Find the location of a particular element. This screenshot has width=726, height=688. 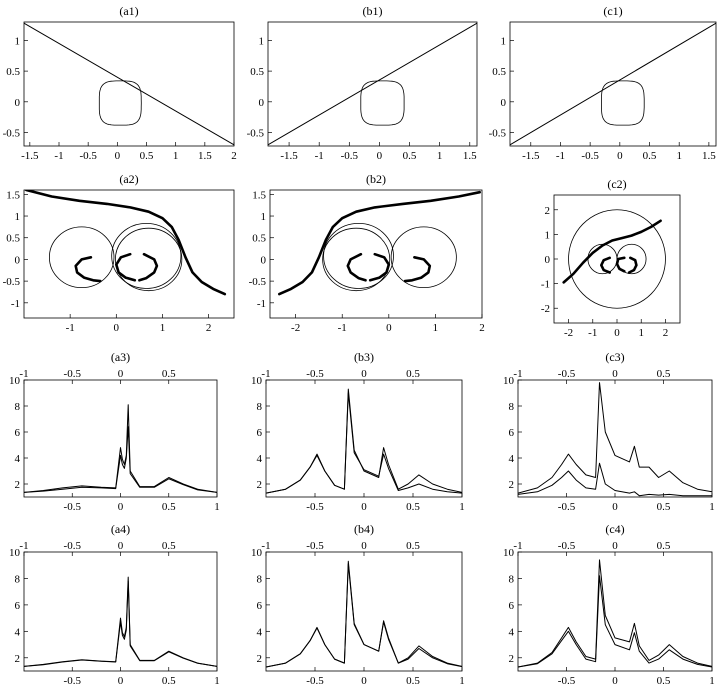

panel-c2: (c2) -2 -1 0 1 2 -2 -1 0 1 2 is located at coordinates (611, 258).